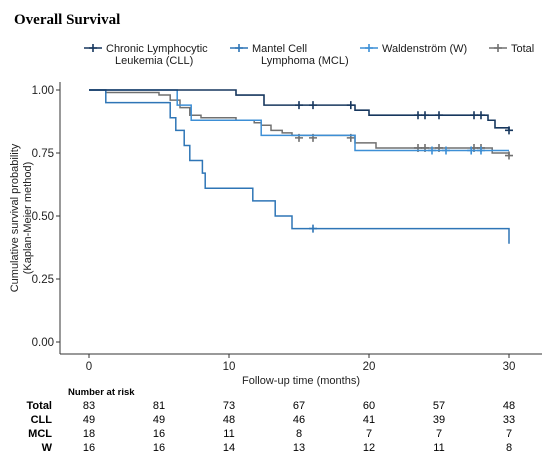 Image resolution: width=550 pixels, height=459 pixels. What do you see at coordinates (67, 20) in the screenshot?
I see `chart-title: Overall Survival` at bounding box center [67, 20].